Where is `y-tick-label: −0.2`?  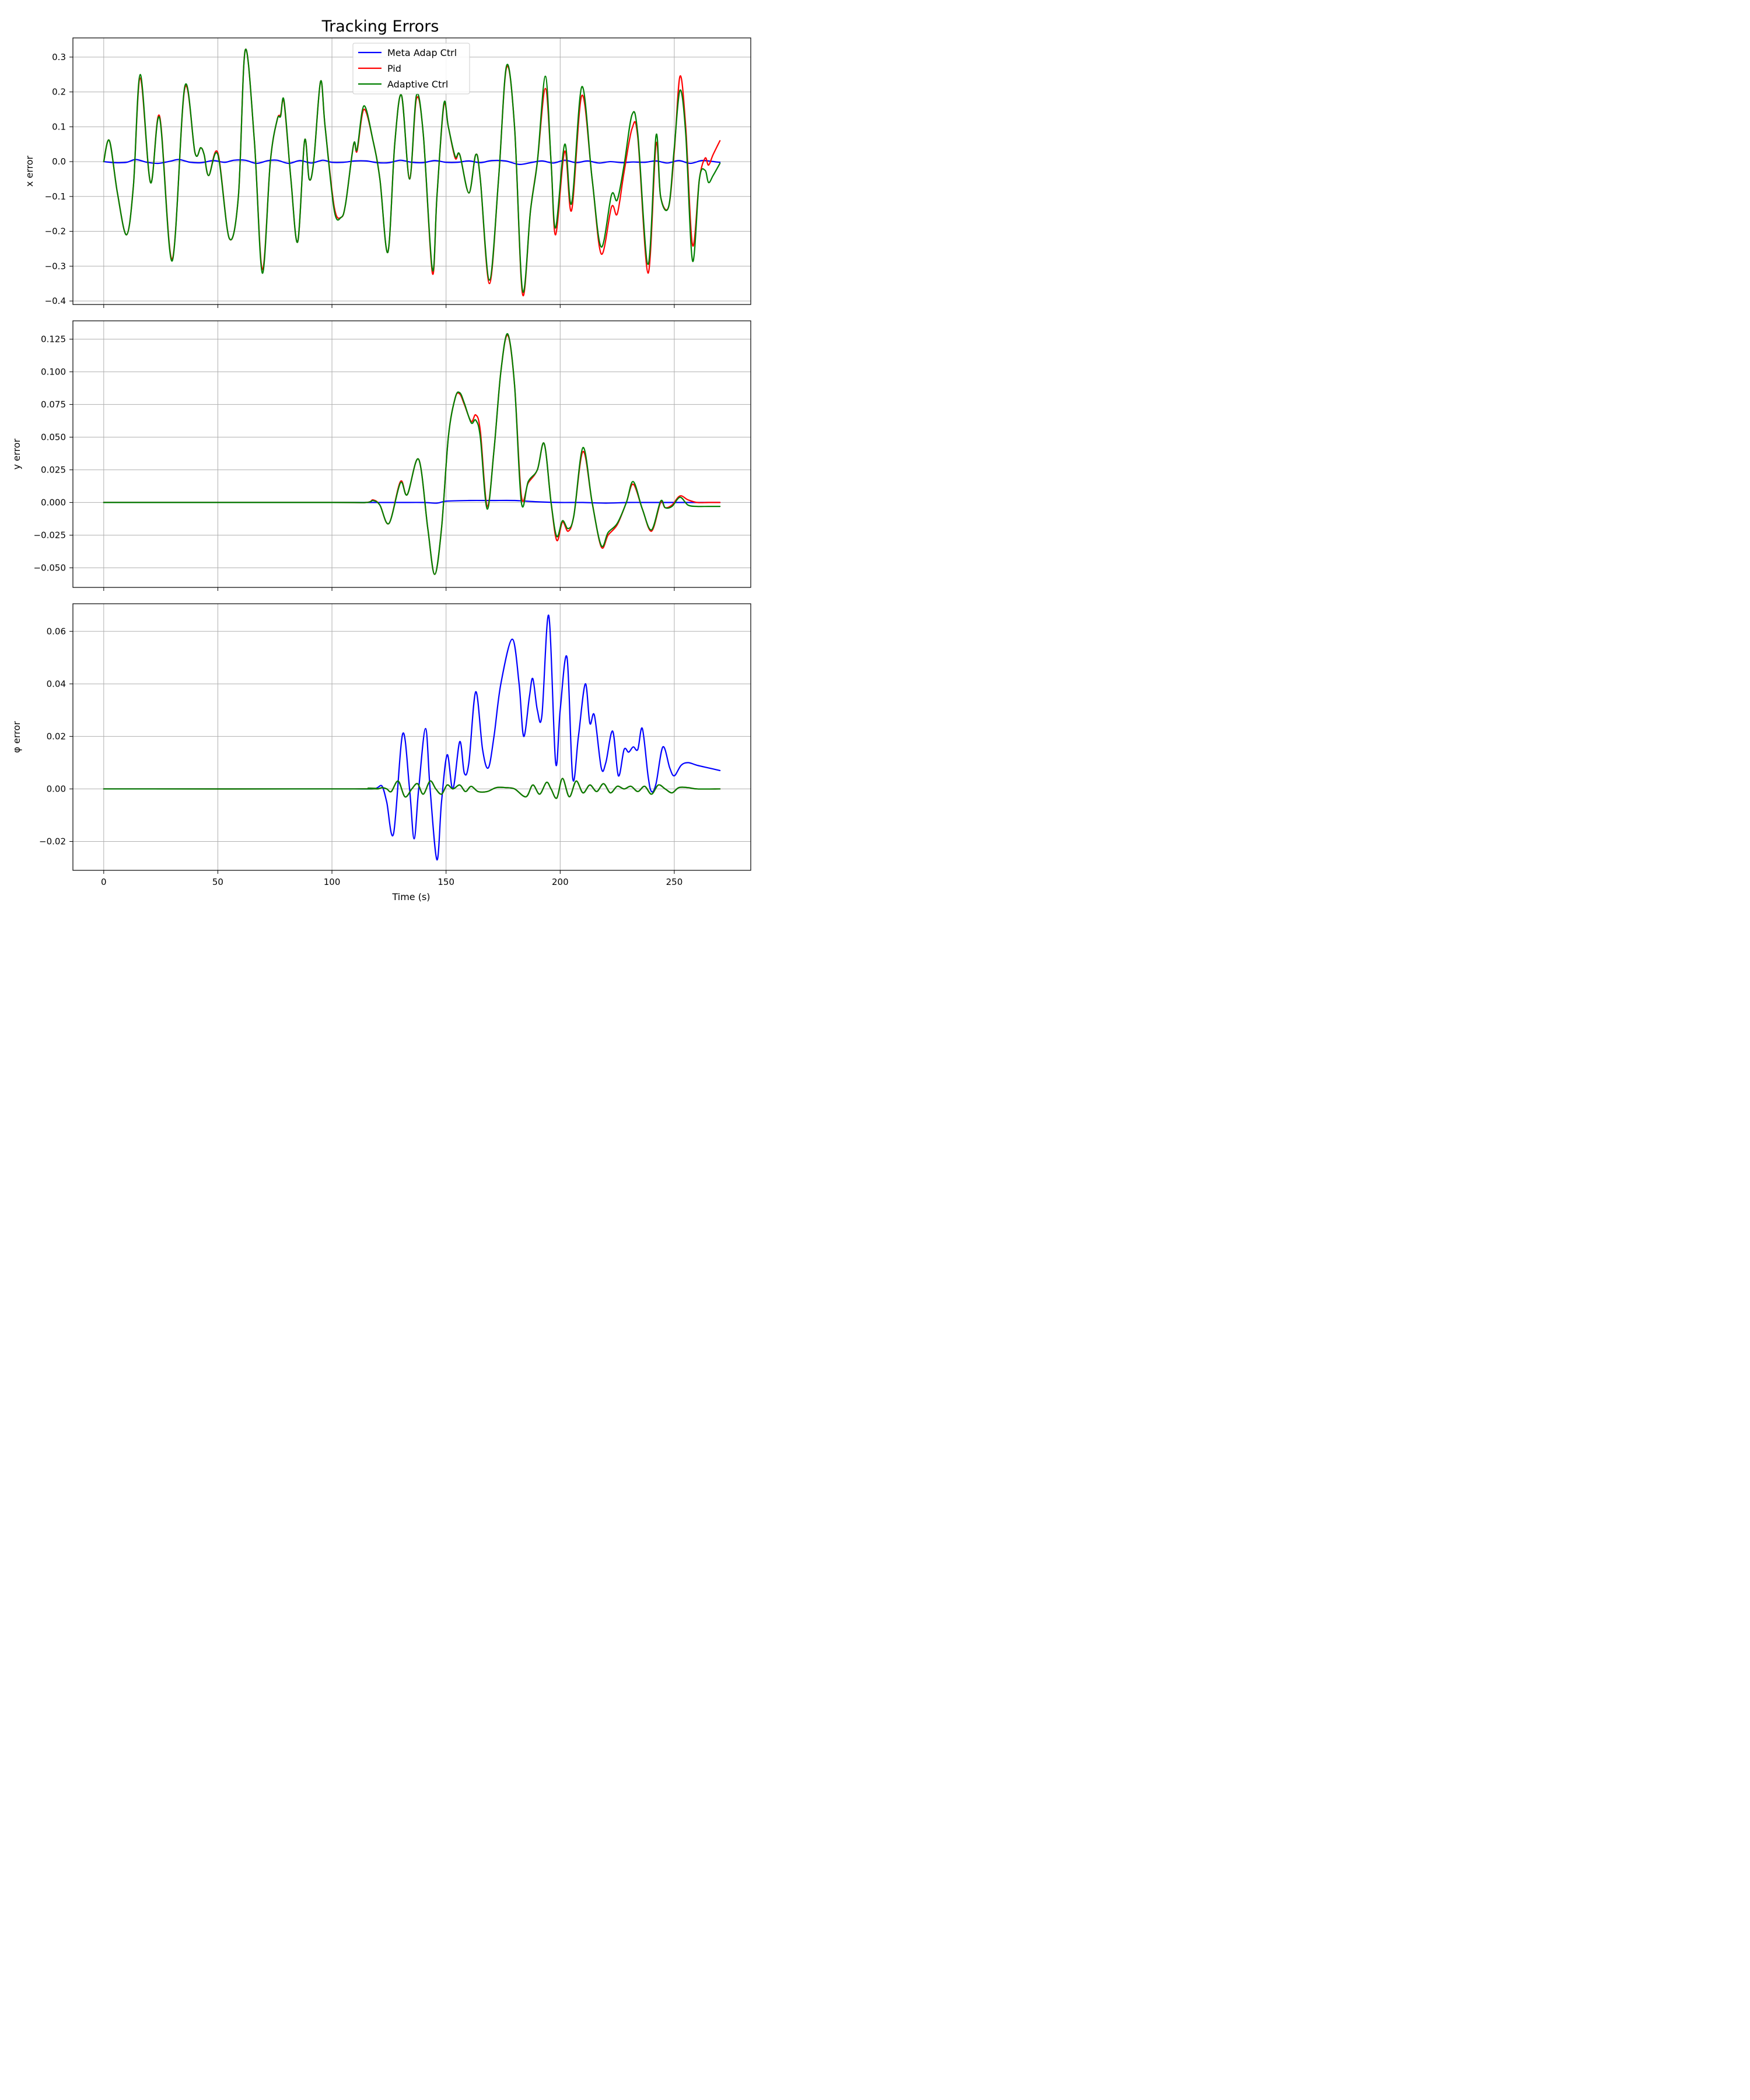 y-tick-label: −0.2 is located at coordinates (55, 231).